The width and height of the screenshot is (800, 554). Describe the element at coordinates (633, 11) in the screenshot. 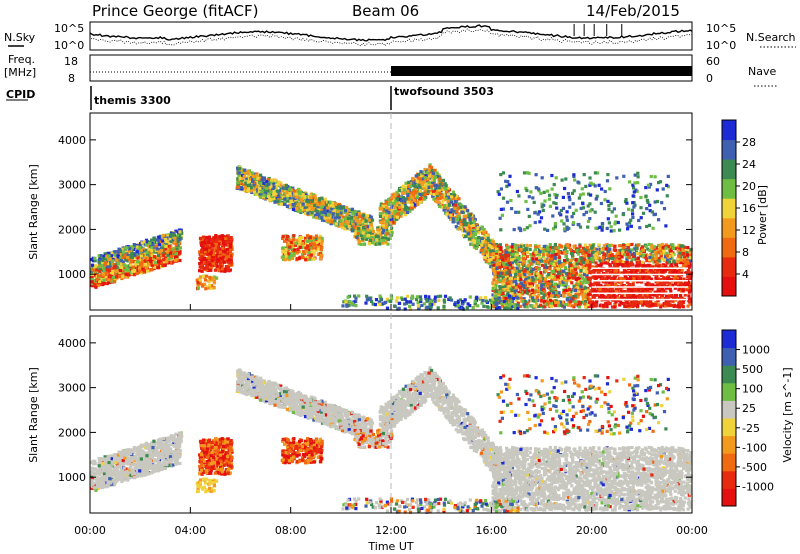

I see `date-title: 14/Feb/2015` at that location.